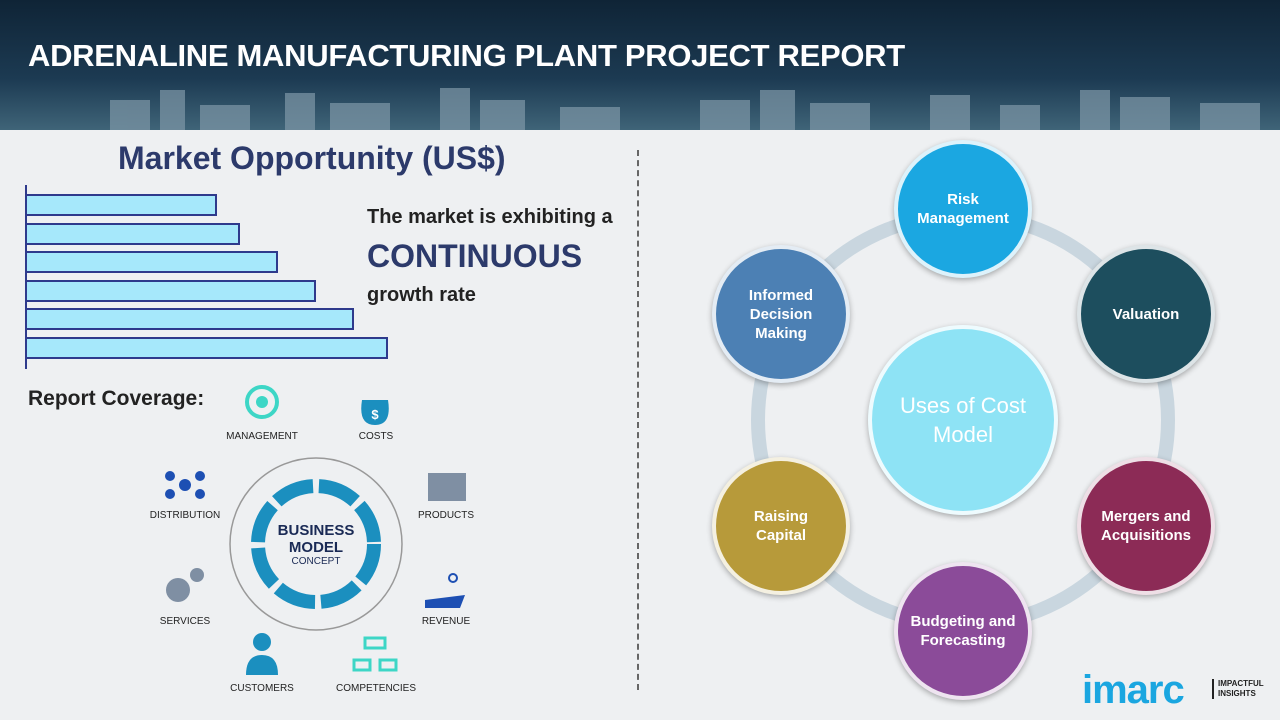 The image size is (1280, 720). Describe the element at coordinates (316, 539) in the screenshot. I see `business-model-title: BUSINESS MODEL` at that location.